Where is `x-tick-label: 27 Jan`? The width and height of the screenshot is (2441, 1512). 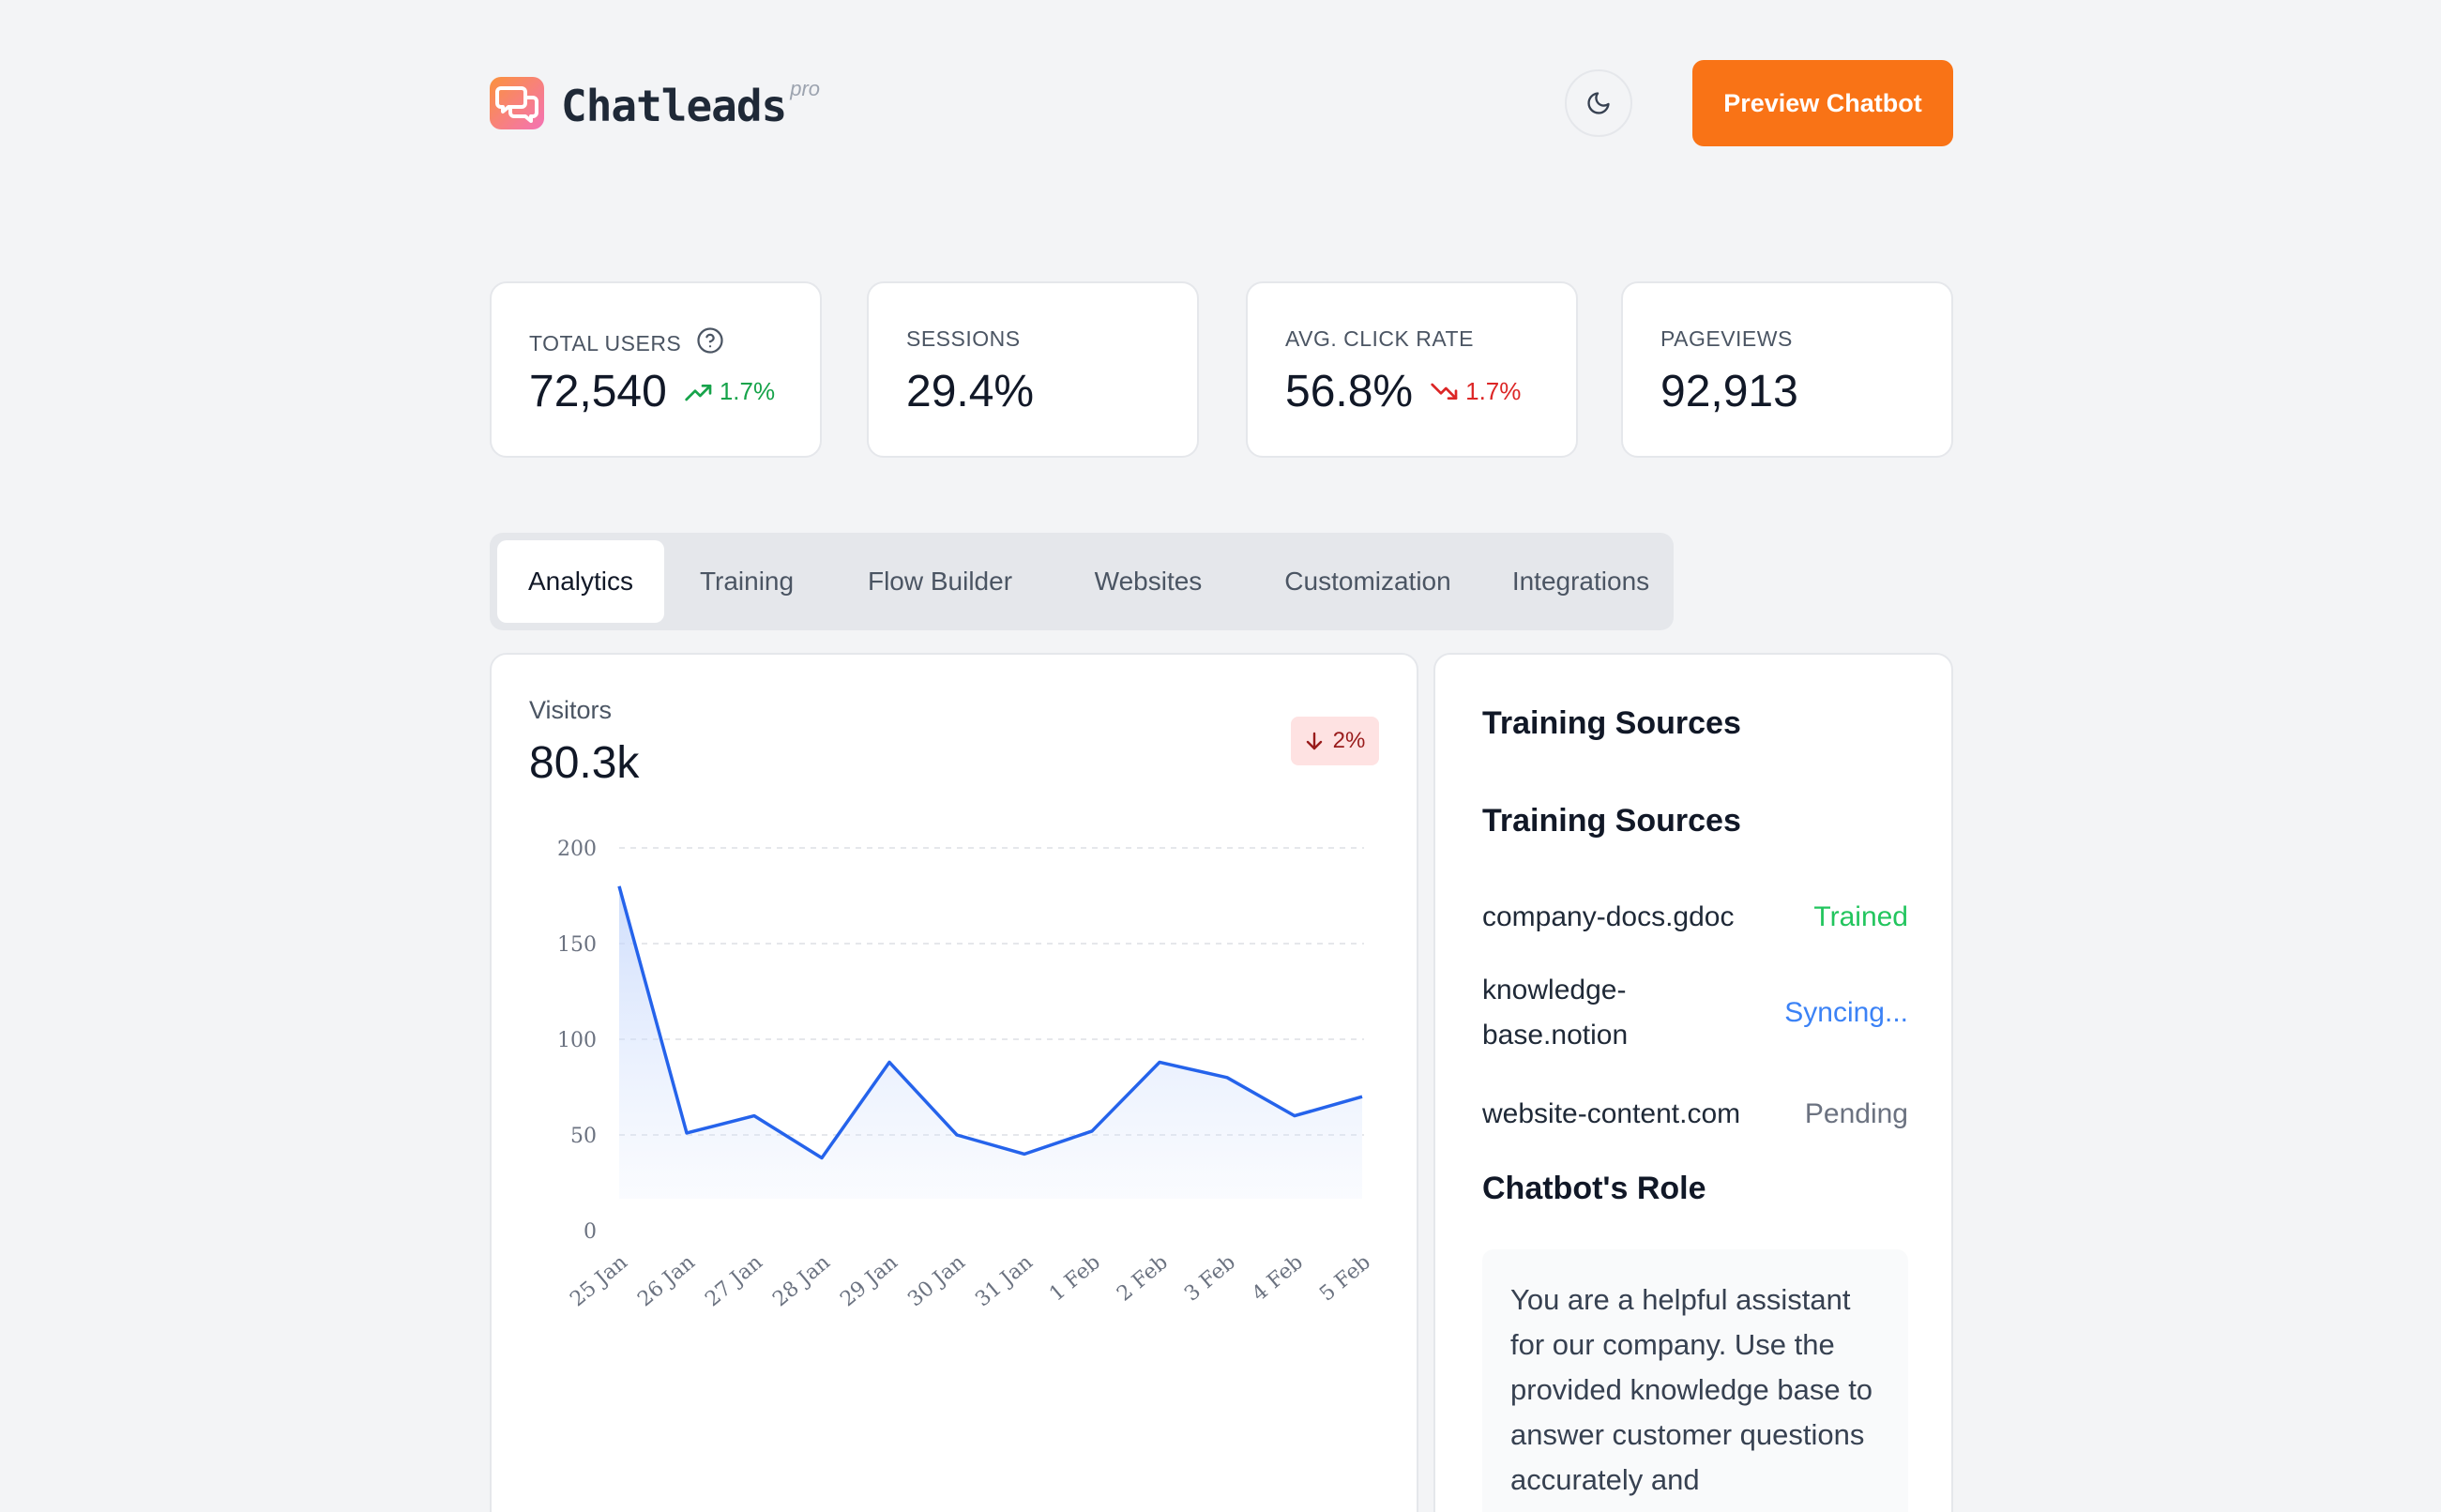 x-tick-label: 27 Jan is located at coordinates (734, 1280).